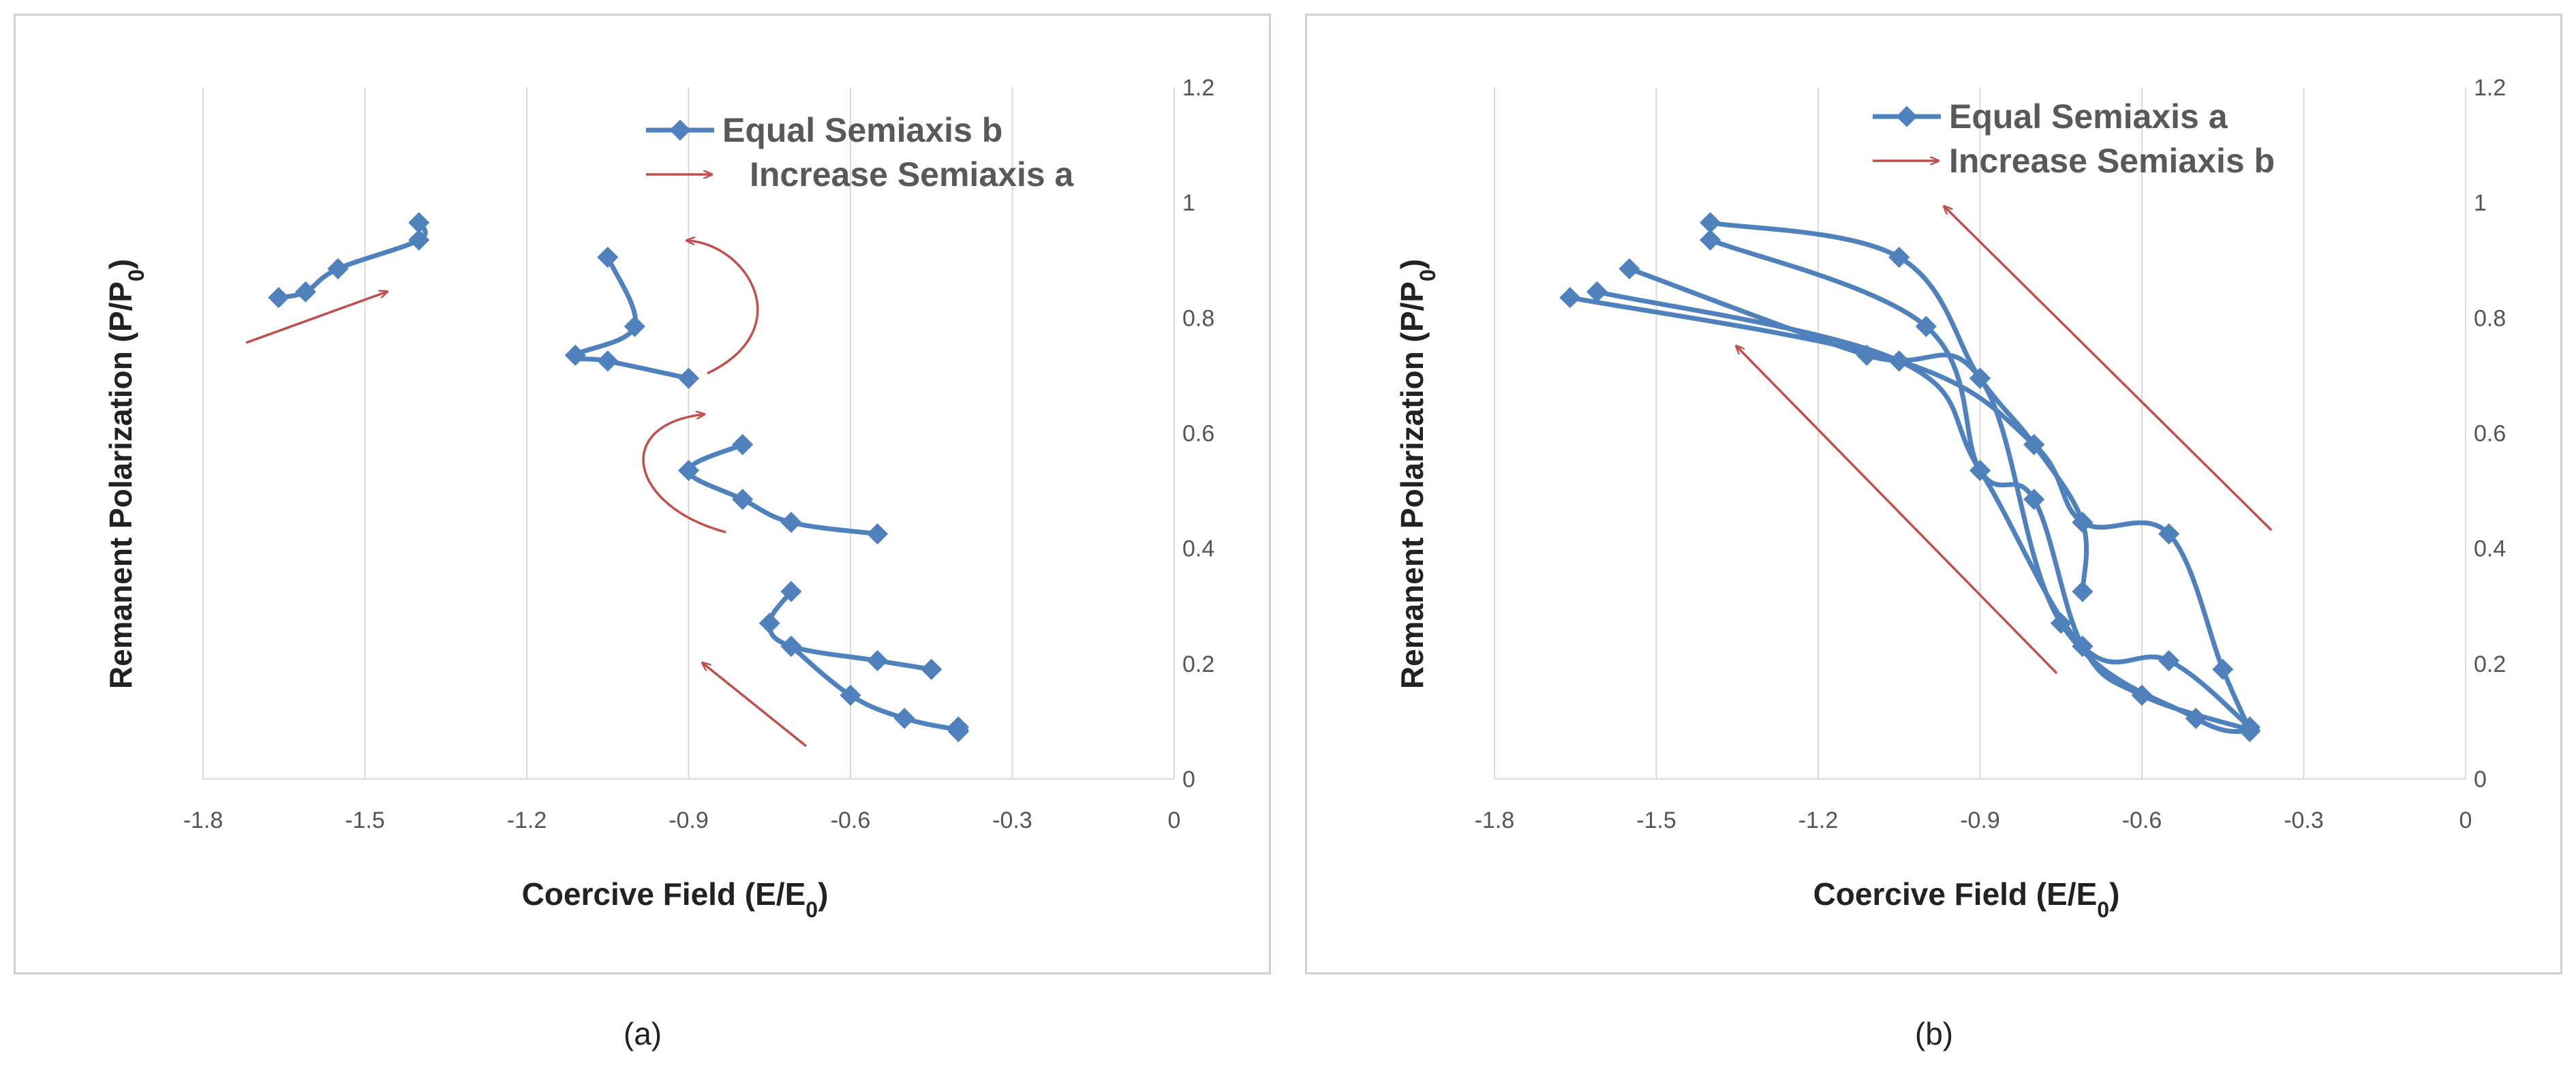  I want to click on legend-series-label: Equal Semiaxis b, so click(862, 130).